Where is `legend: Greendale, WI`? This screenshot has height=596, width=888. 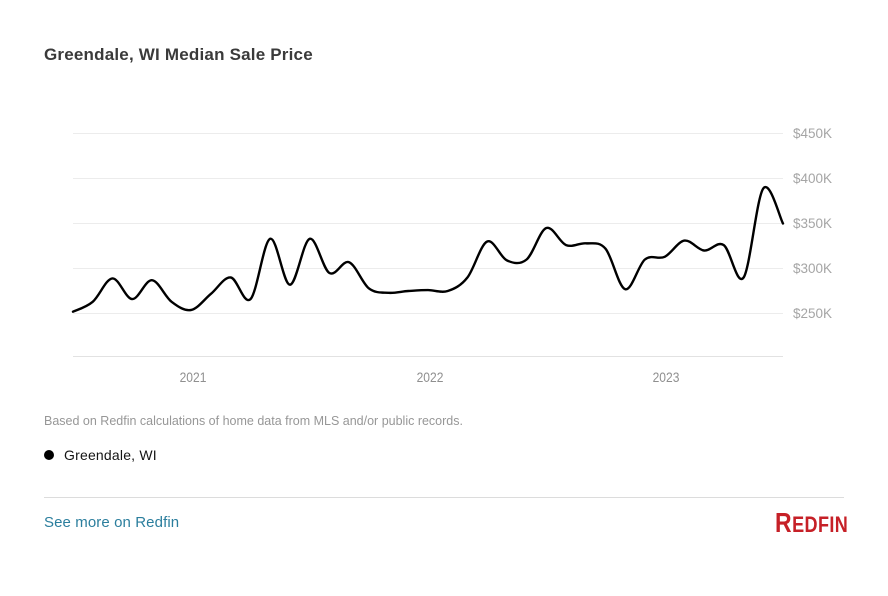 legend: Greendale, WI is located at coordinates (100, 455).